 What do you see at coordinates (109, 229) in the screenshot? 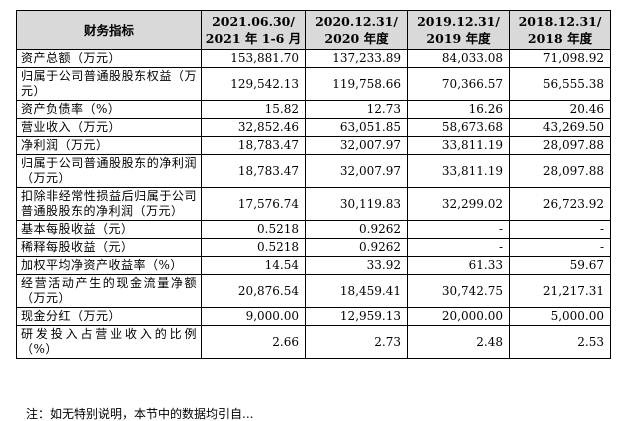
I see `row-label: 基本每股收益（元）` at bounding box center [109, 229].